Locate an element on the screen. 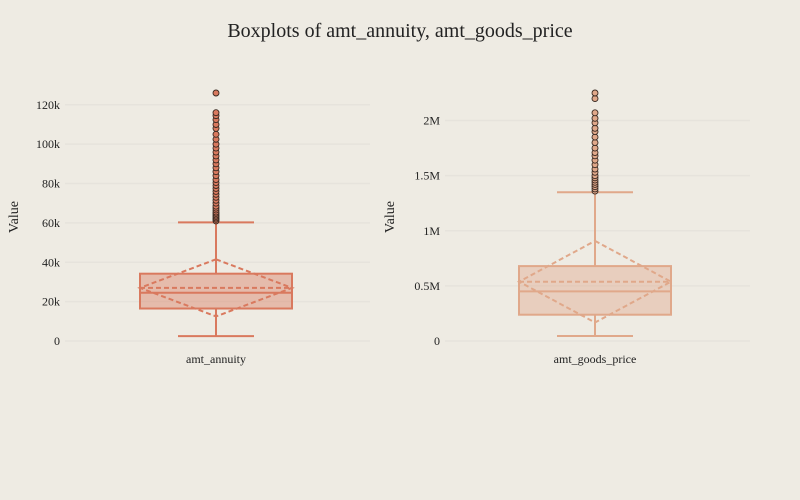  y-tick-label: 100k is located at coordinates (48, 144).